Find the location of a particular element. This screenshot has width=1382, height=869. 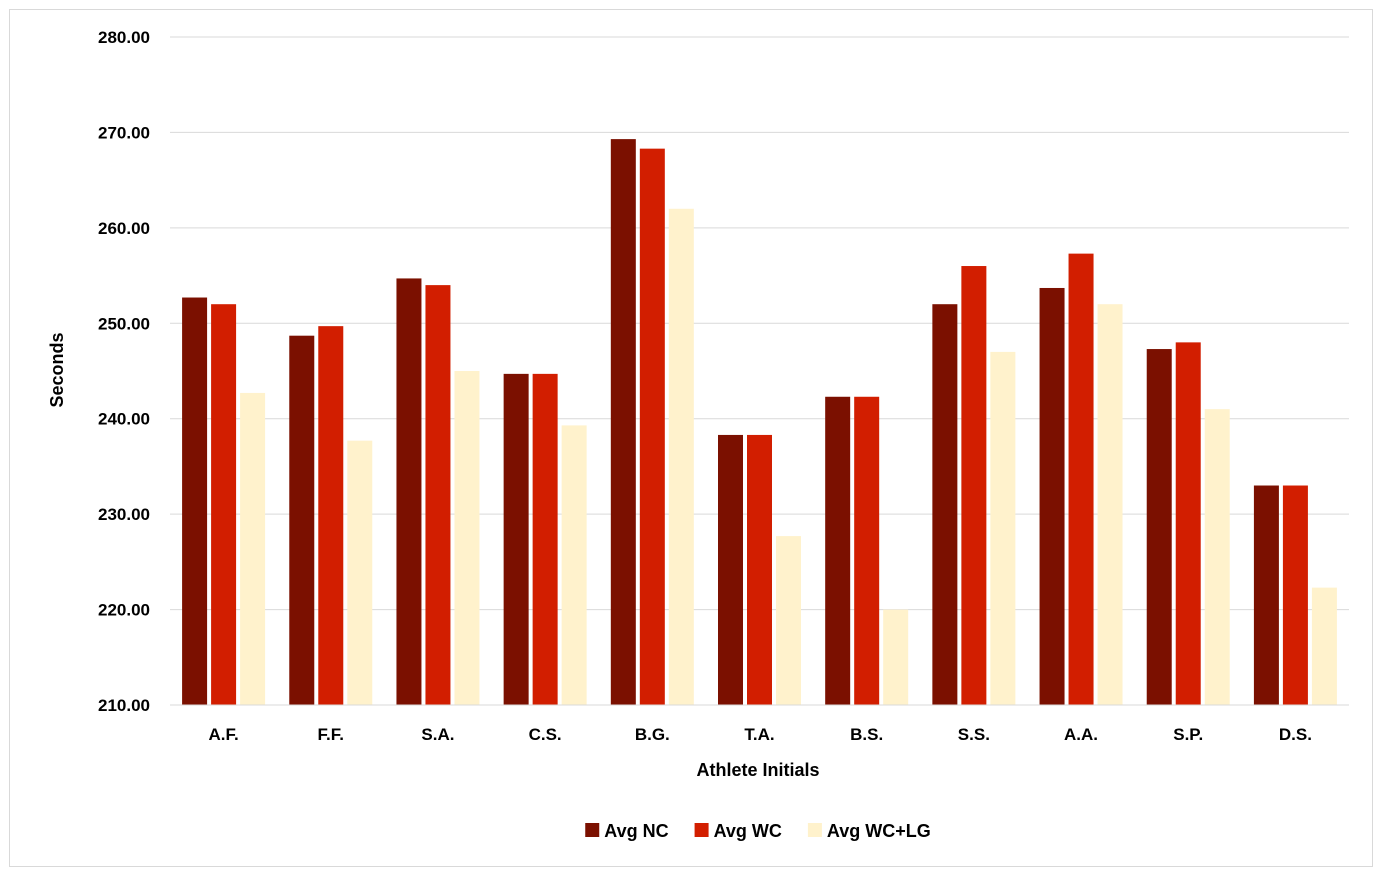

bar-avg-nc-sa is located at coordinates (409, 491).